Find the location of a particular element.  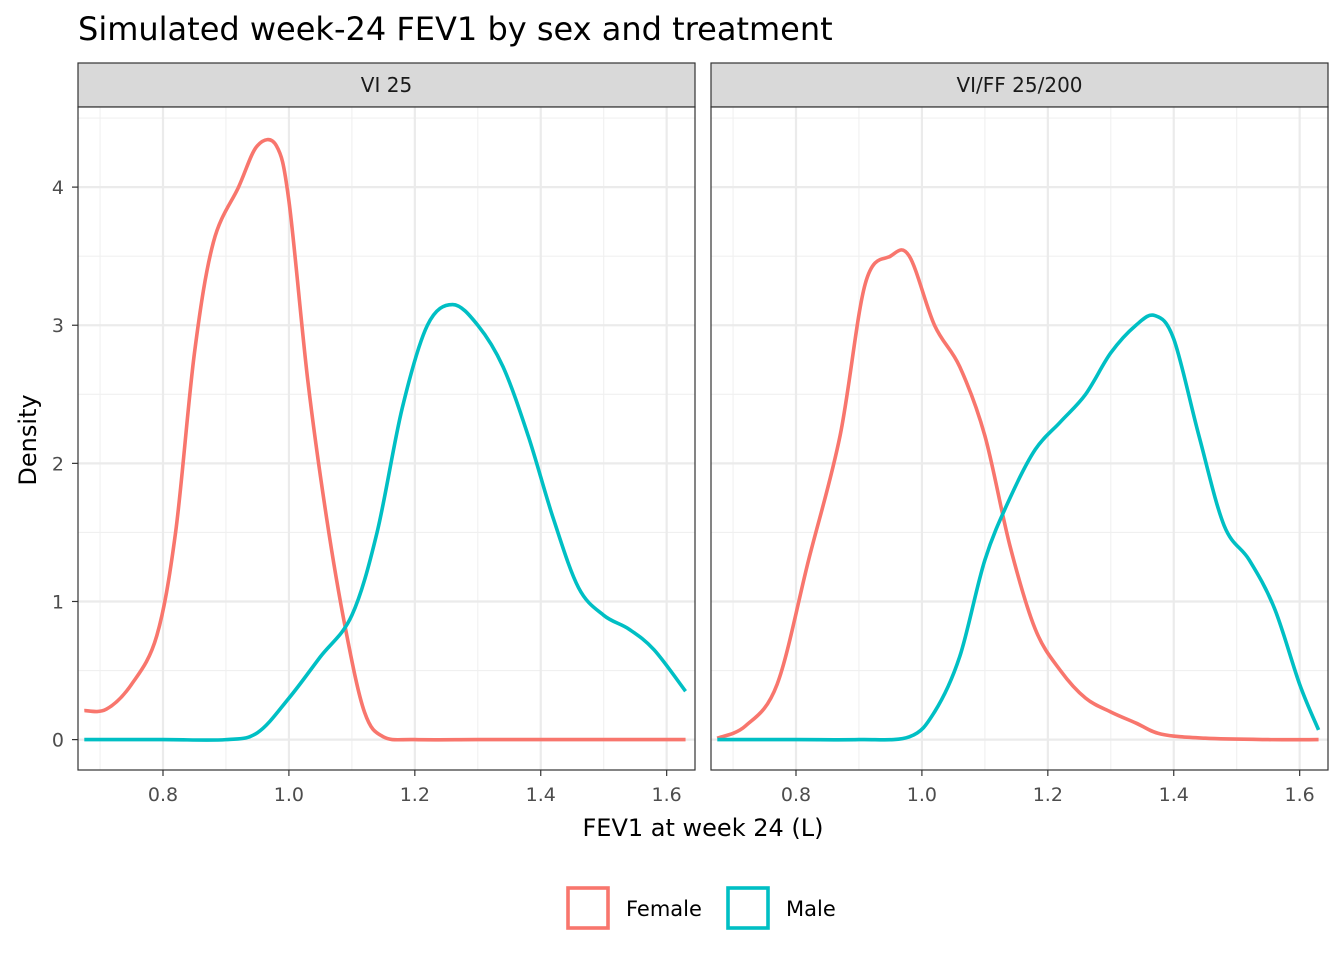

y-tick-label: 1 is located at coordinates (58, 602).